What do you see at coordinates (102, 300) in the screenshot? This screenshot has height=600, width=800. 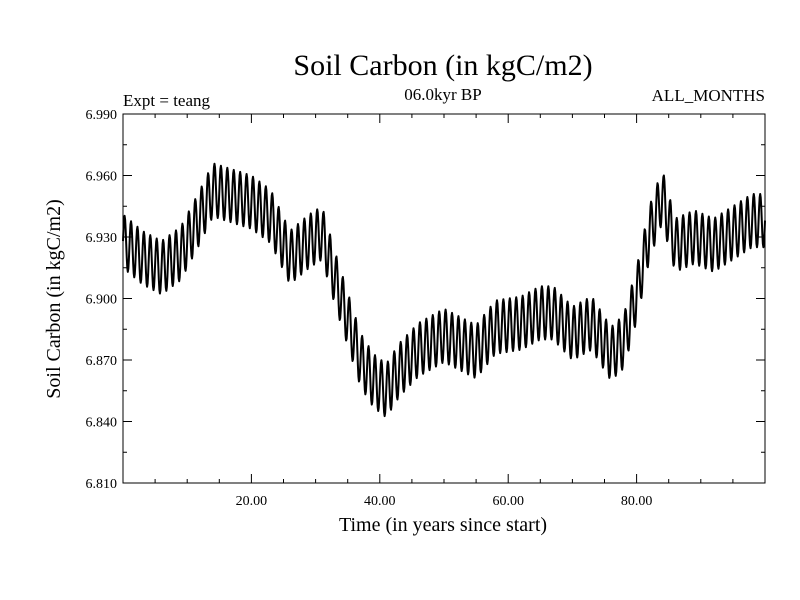 I see `y-tick-label: 6.900` at bounding box center [102, 300].